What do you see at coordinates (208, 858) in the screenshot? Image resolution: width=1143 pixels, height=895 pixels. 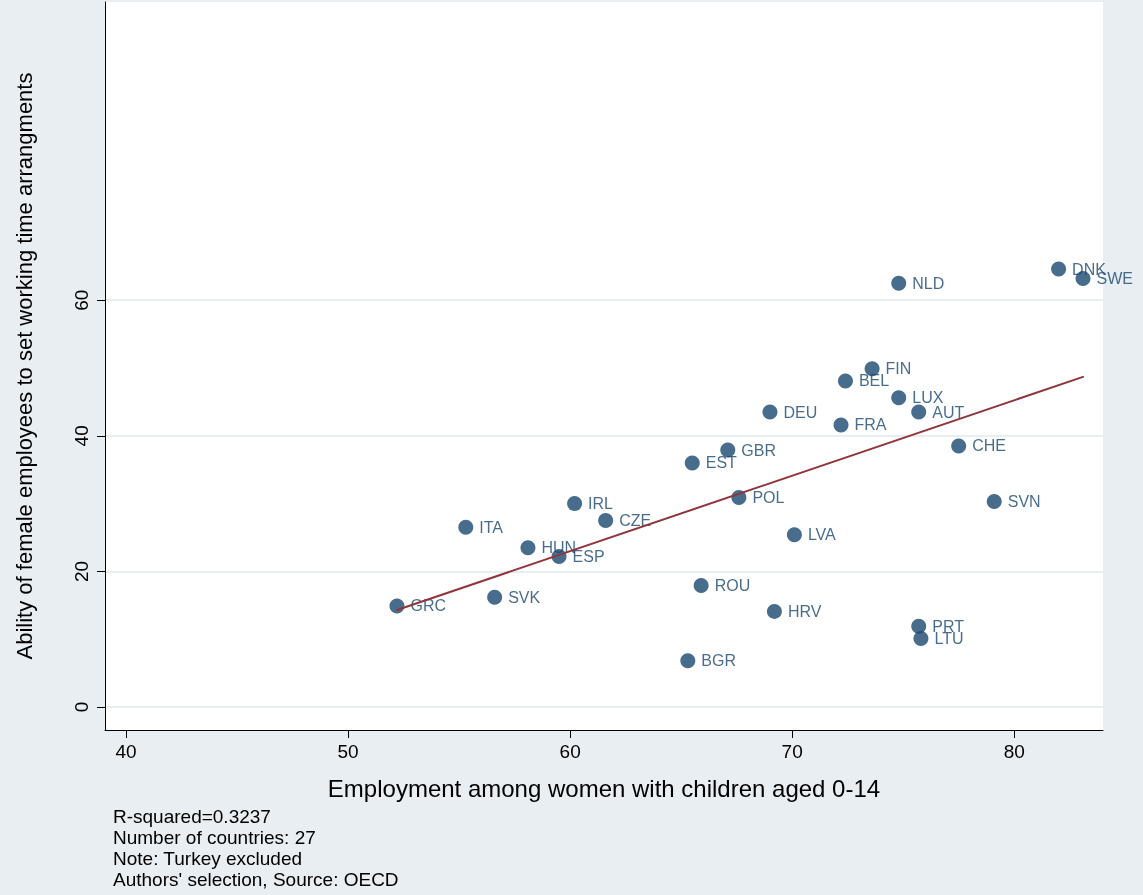 I see `text: Note: Turkey excluded` at bounding box center [208, 858].